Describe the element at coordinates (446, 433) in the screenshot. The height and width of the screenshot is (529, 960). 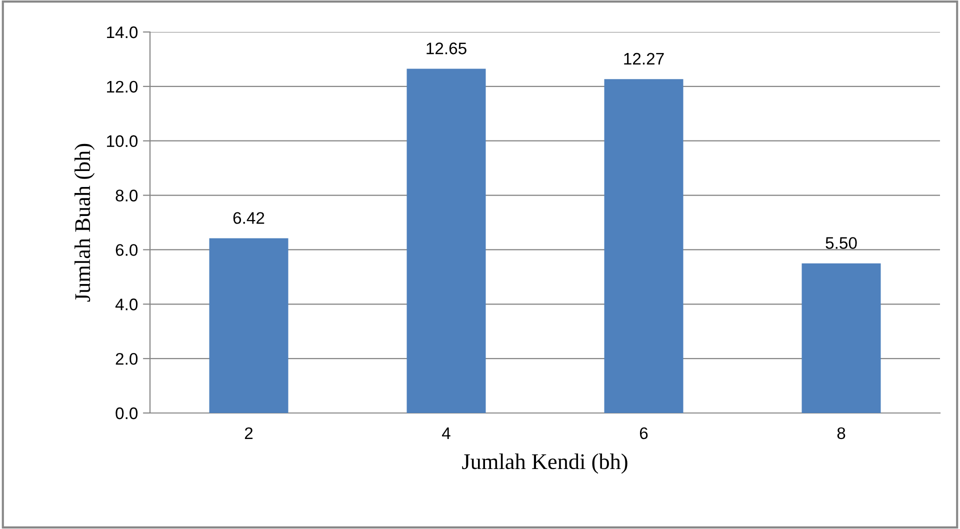
I see `x-tick-label: 4` at that location.